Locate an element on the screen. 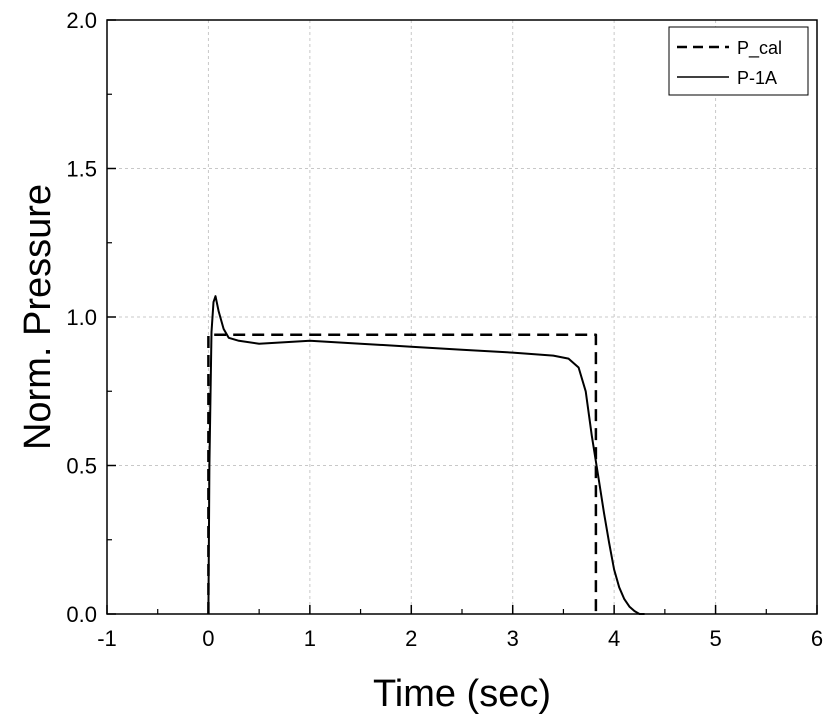 The width and height of the screenshot is (827, 721). x-tick-label: 6 is located at coordinates (817, 638).